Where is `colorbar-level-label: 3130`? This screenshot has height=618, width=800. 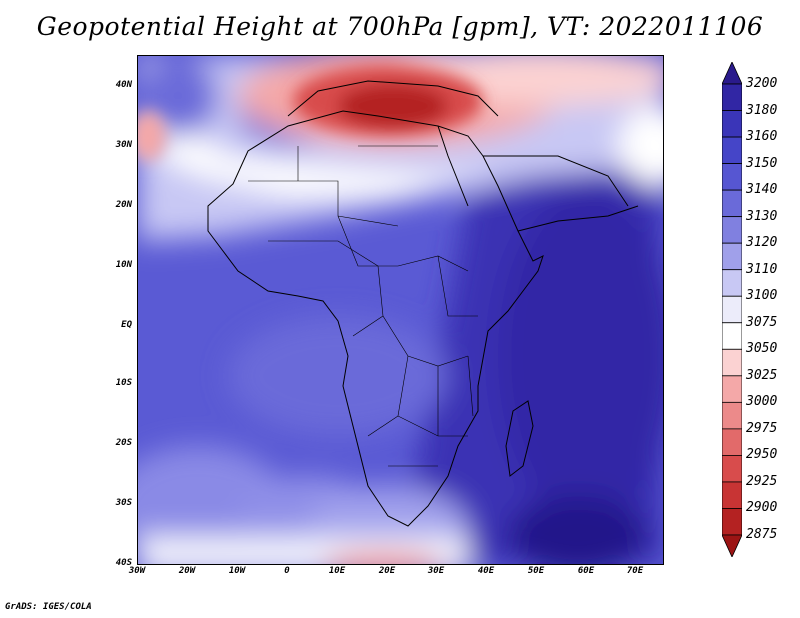
colorbar-level-label: 3130 is located at coordinates (762, 216).